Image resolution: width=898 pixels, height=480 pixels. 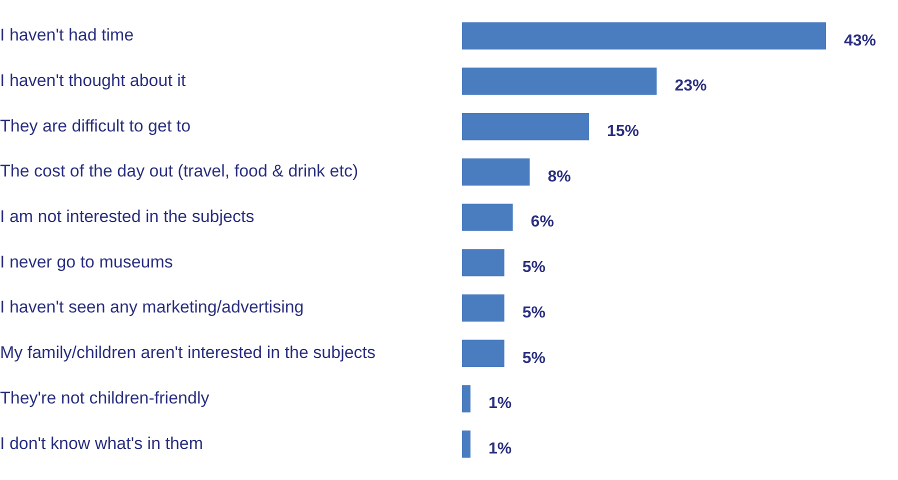 I want to click on data-label: 8%, so click(x=559, y=177).